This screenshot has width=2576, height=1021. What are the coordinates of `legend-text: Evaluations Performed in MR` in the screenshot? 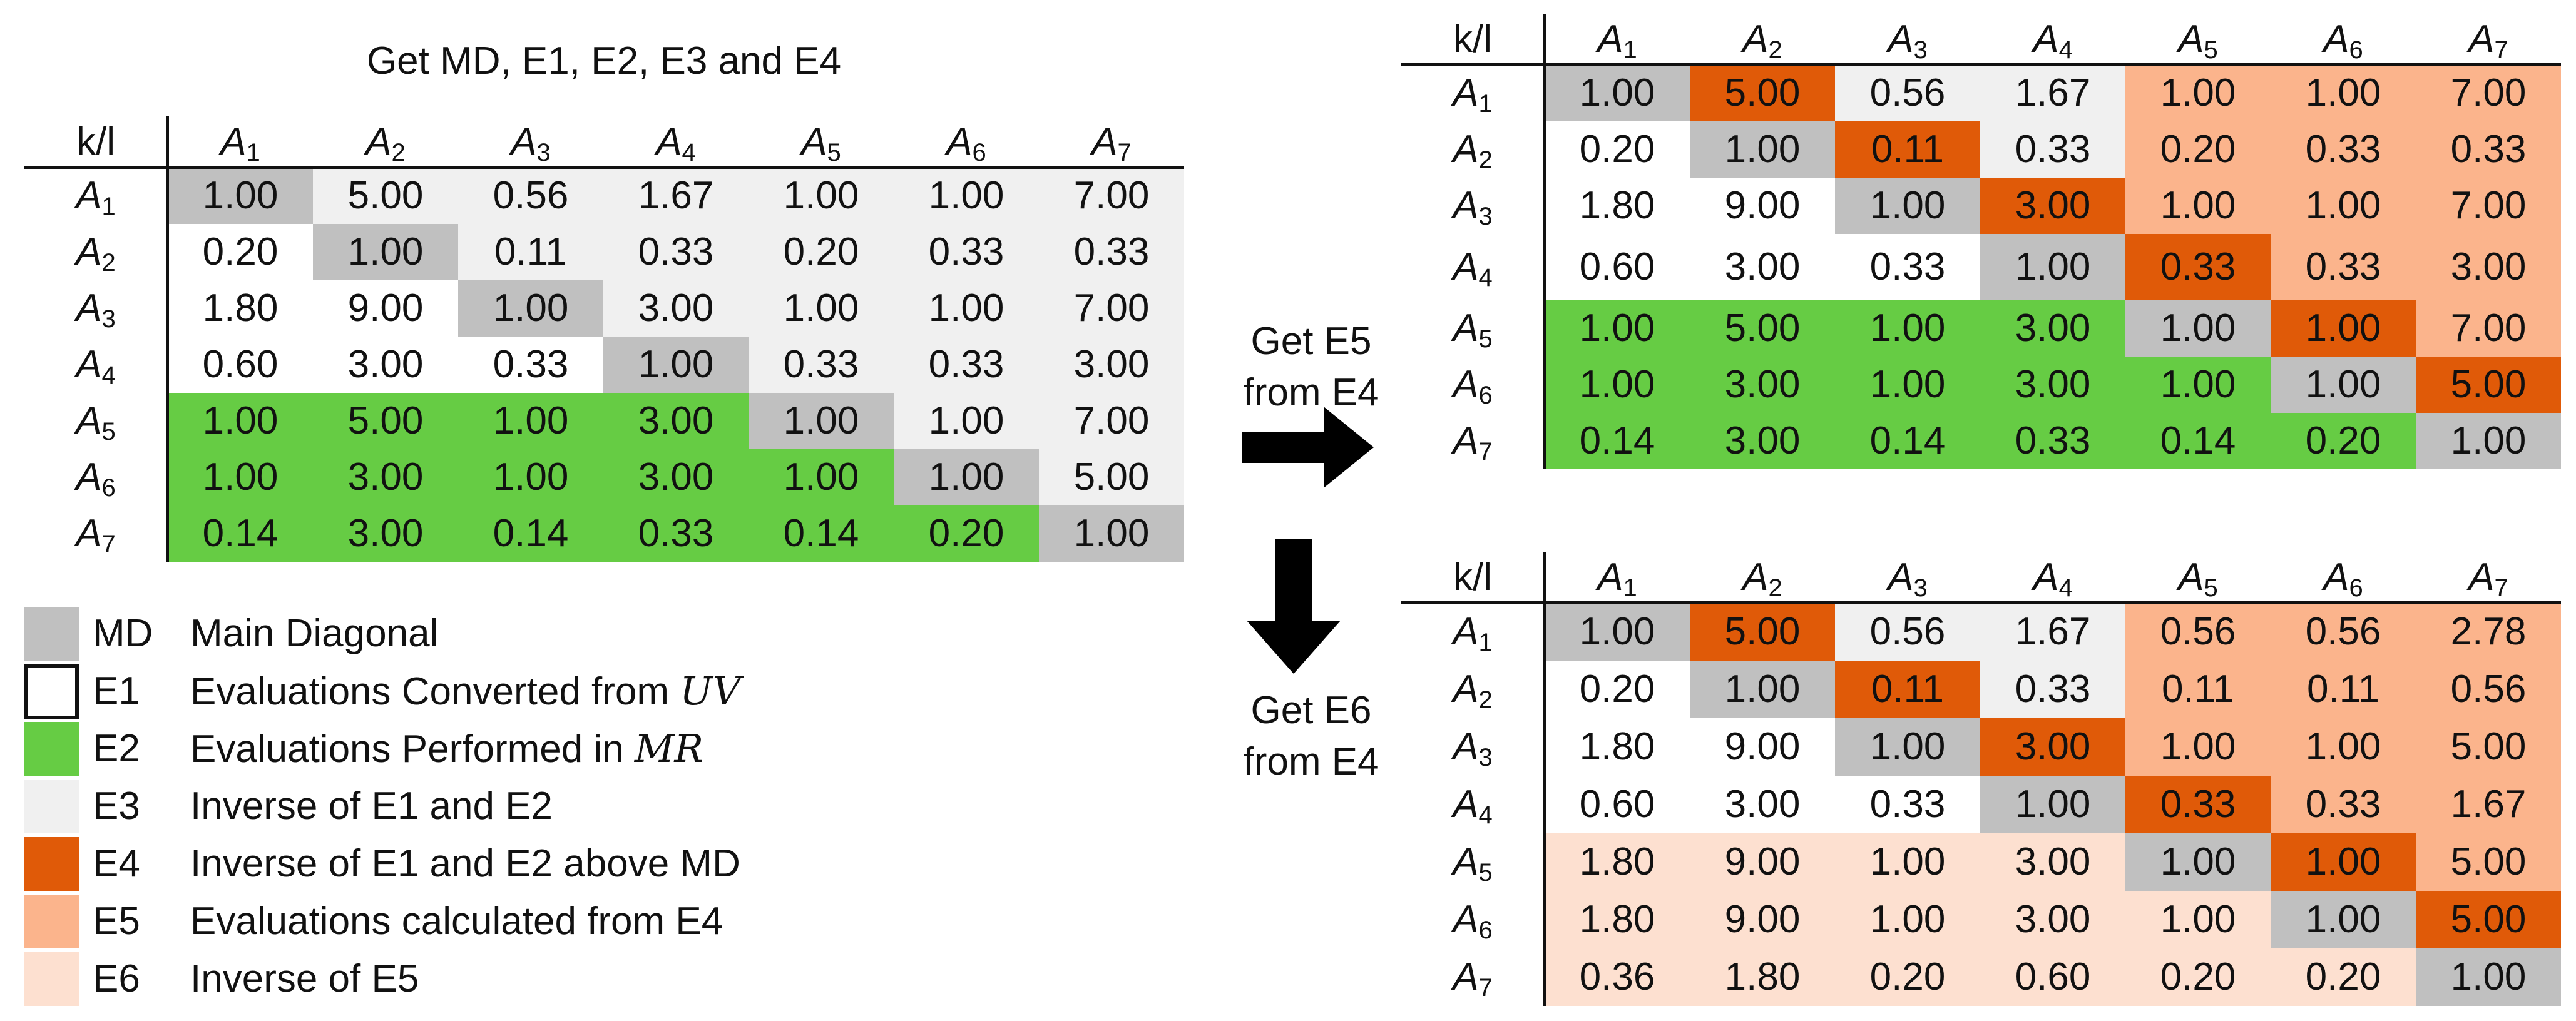 It's located at (447, 749).